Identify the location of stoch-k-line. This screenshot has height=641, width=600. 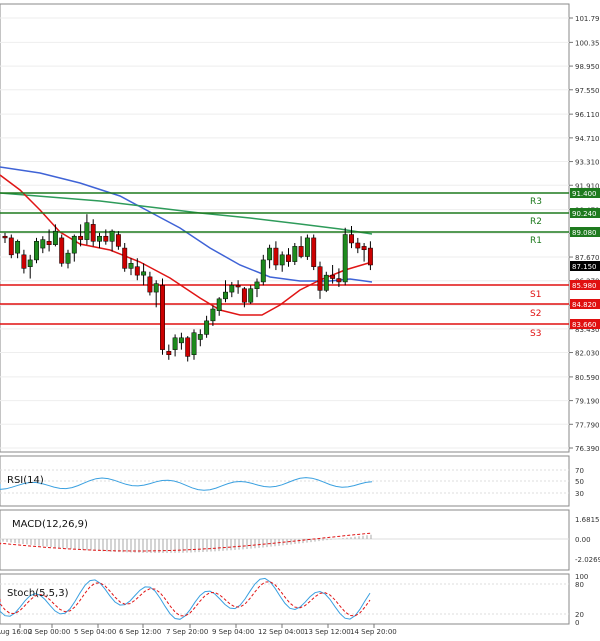
(185, 598).